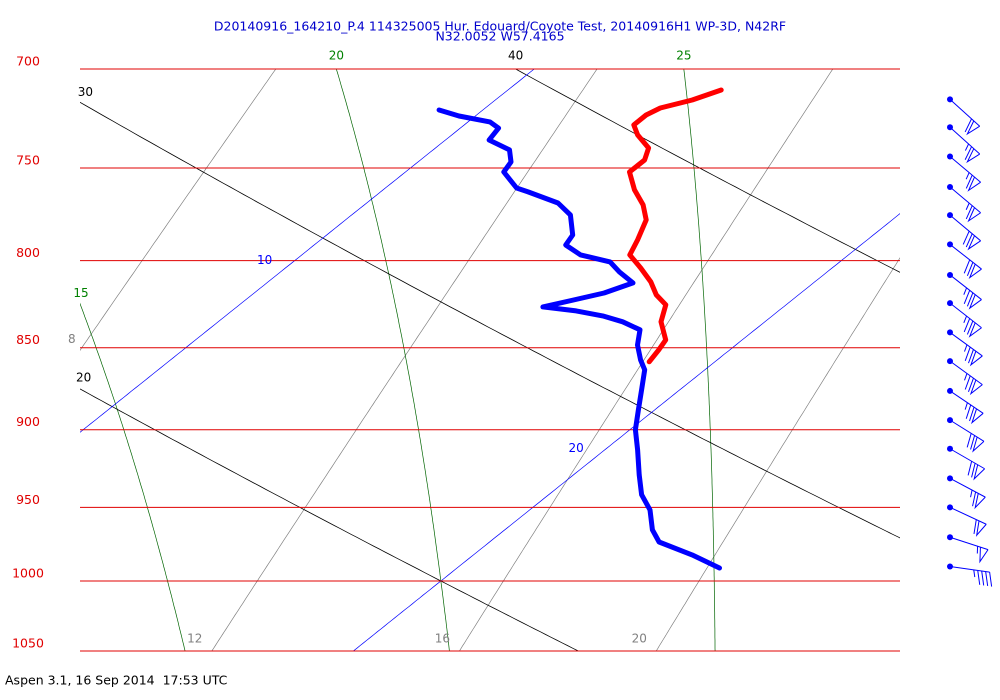 This screenshot has width=1000, height=700. I want to click on moist-adiabat-label: 15, so click(80, 293).